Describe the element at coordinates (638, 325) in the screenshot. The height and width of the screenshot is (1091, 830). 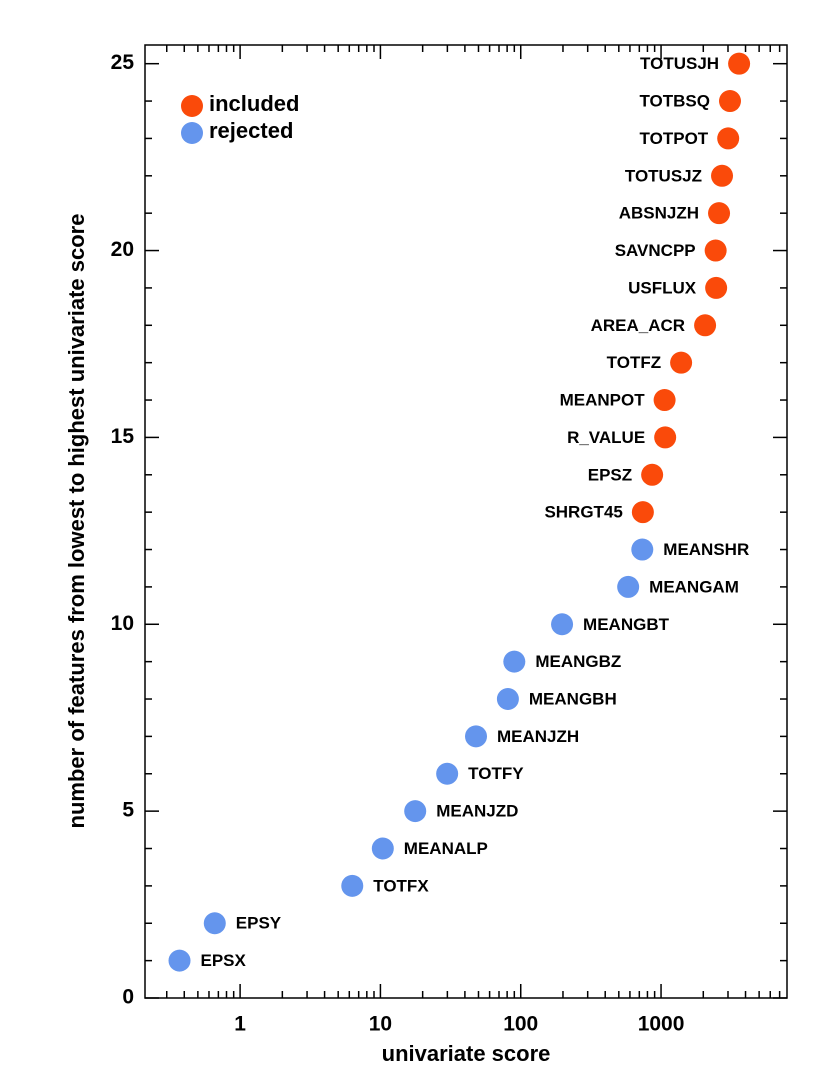
I see `point-label: AREA_ACR` at that location.